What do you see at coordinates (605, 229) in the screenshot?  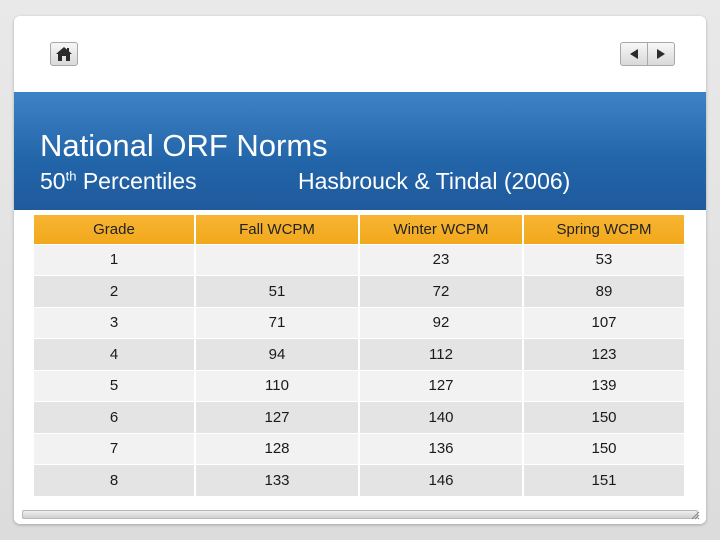 I see `column-header: Spring WCPM` at bounding box center [605, 229].